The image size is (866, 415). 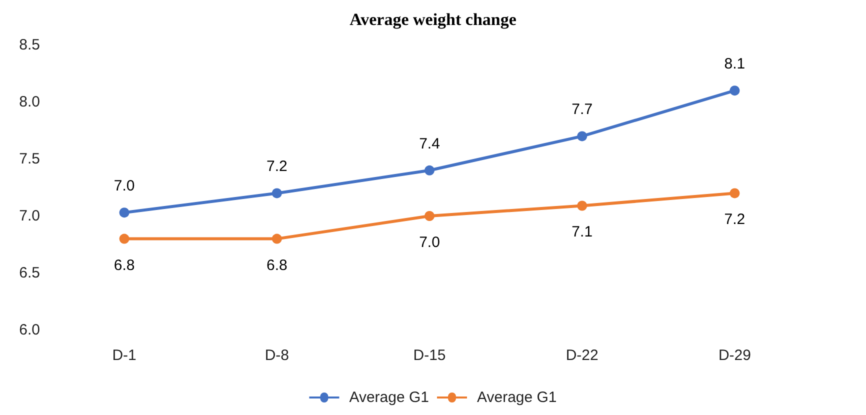 What do you see at coordinates (734, 355) in the screenshot?
I see `x-tick-label: D-29` at bounding box center [734, 355].